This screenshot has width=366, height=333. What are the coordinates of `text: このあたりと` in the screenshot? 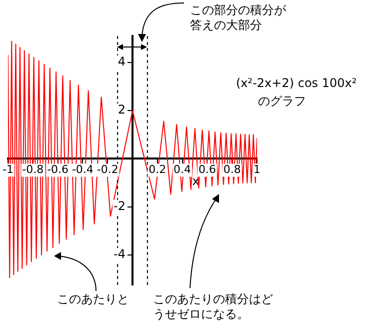 It's located at (93, 299).